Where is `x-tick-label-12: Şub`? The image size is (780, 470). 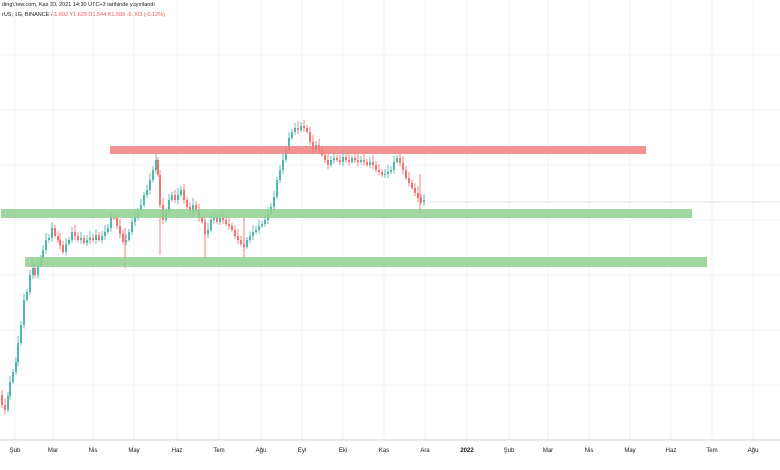 x-tick-label-12: Şub is located at coordinates (509, 451).